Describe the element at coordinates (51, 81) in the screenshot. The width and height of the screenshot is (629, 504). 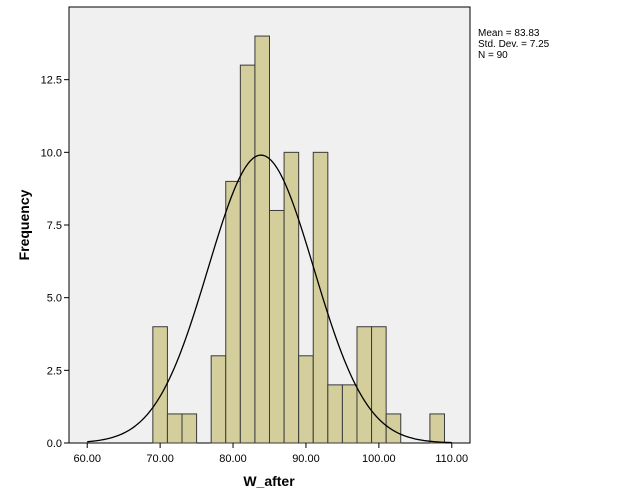
I see `y-tick-label-5: 12.5` at that location.